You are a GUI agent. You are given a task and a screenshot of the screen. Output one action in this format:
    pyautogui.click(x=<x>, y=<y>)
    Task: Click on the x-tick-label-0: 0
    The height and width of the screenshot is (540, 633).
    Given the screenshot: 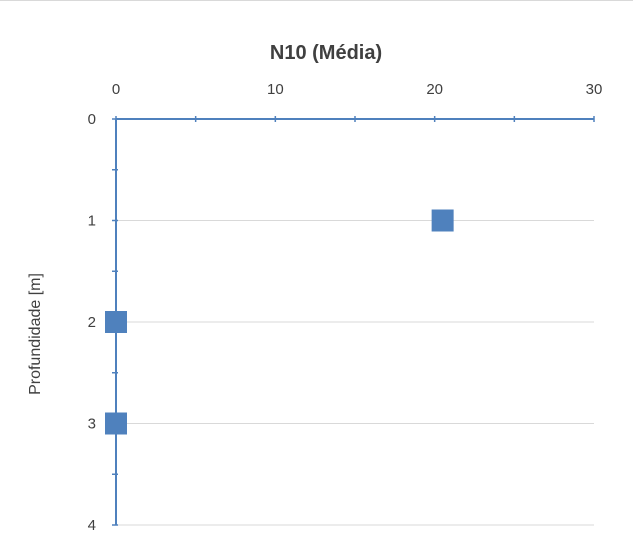 What is the action you would take?
    pyautogui.click(x=116, y=89)
    